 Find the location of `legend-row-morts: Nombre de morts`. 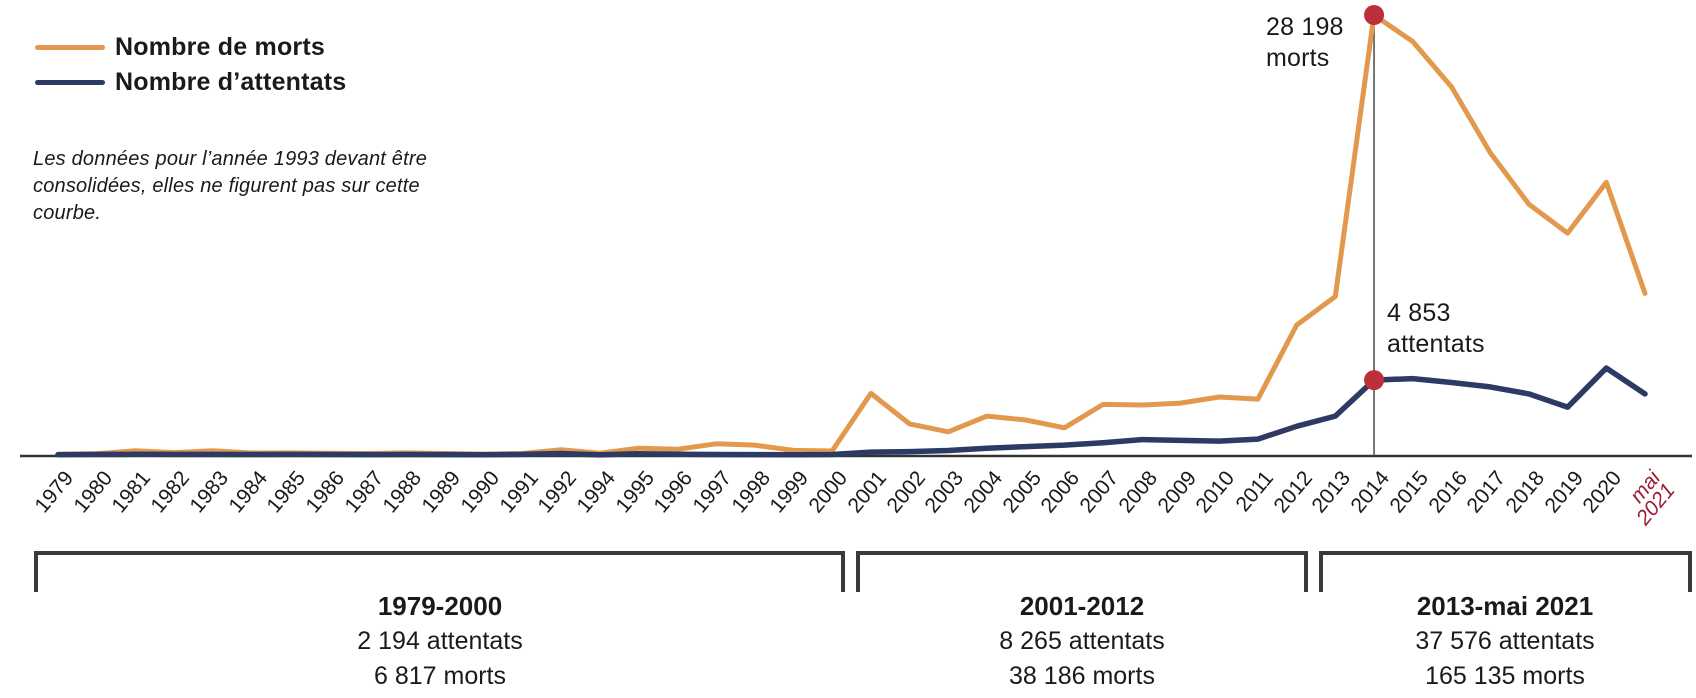

legend-row-morts: Nombre de morts is located at coordinates (190, 46).